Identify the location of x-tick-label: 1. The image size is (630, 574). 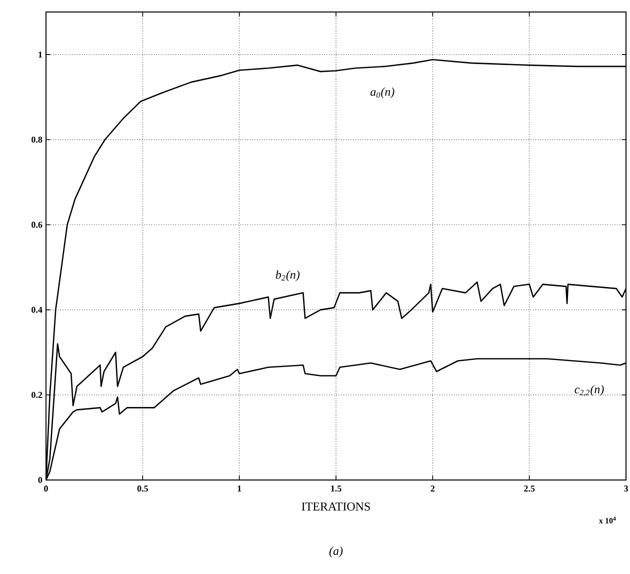
(240, 489).